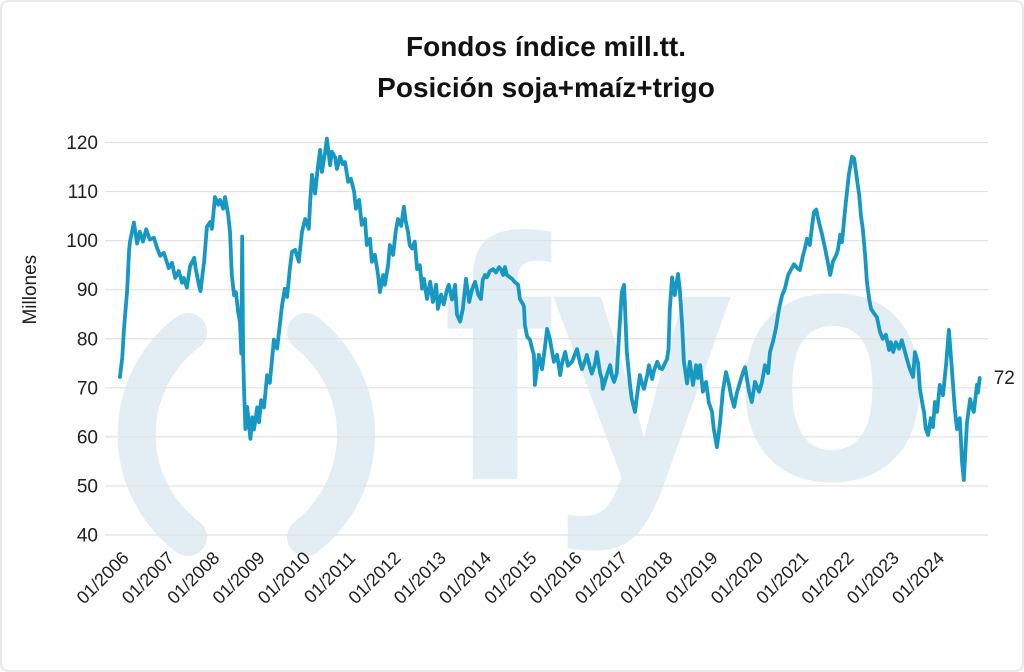  Describe the element at coordinates (82, 143) in the screenshot. I see `y-tick-label: 120` at that location.